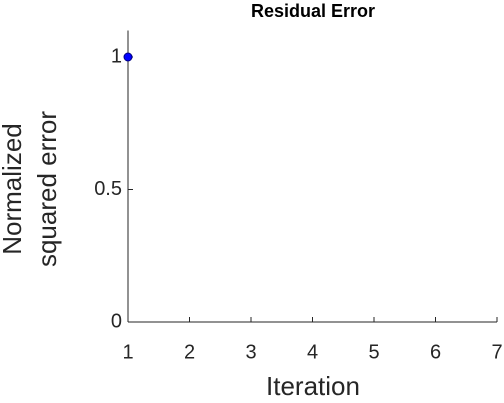  What do you see at coordinates (250, 352) in the screenshot?
I see `x-tick-label: 3` at bounding box center [250, 352].